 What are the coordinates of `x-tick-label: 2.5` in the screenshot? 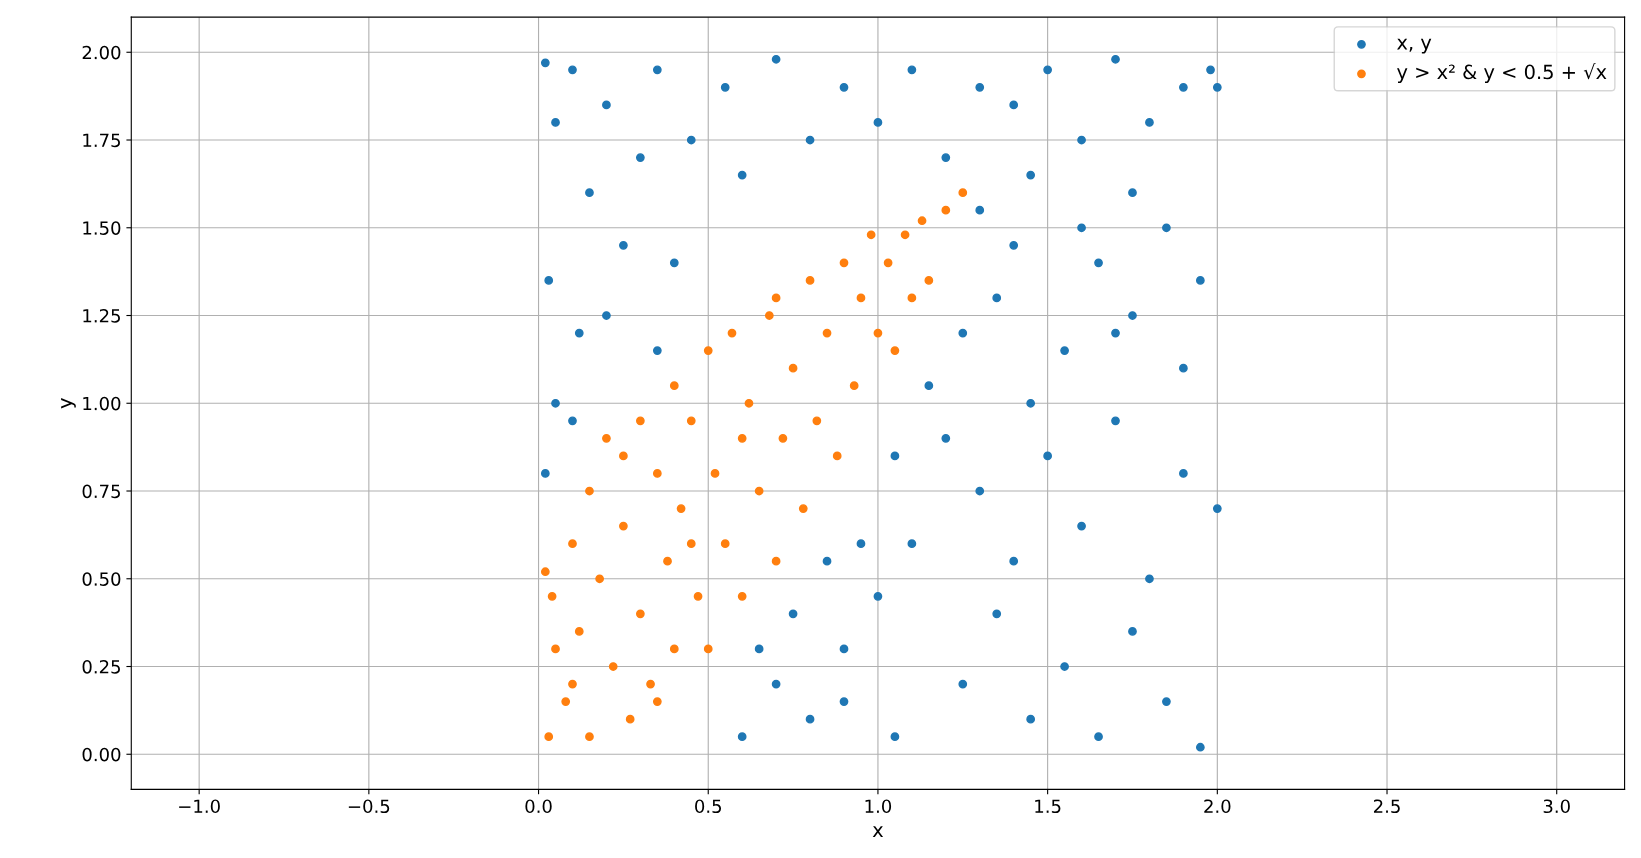 It's located at (1386, 806).